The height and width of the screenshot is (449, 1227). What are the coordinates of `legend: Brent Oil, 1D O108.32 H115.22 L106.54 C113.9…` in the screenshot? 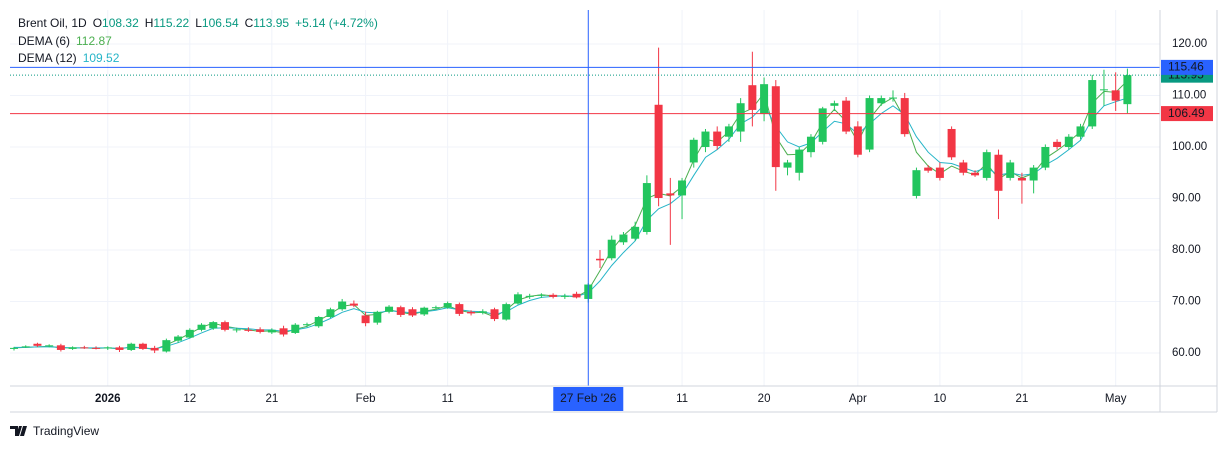 It's located at (198, 40).